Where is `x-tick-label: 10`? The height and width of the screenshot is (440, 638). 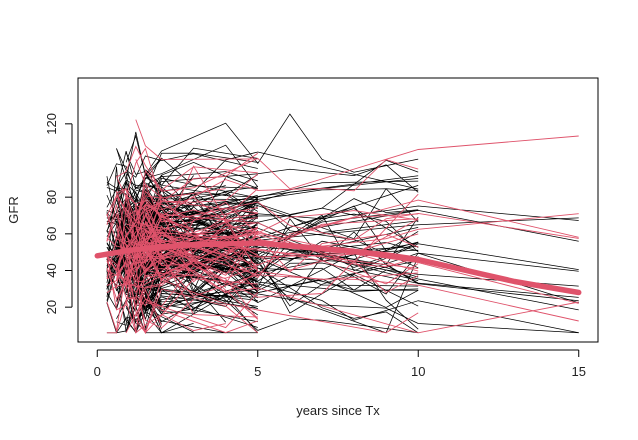
x-tick-label: 10 is located at coordinates (418, 371).